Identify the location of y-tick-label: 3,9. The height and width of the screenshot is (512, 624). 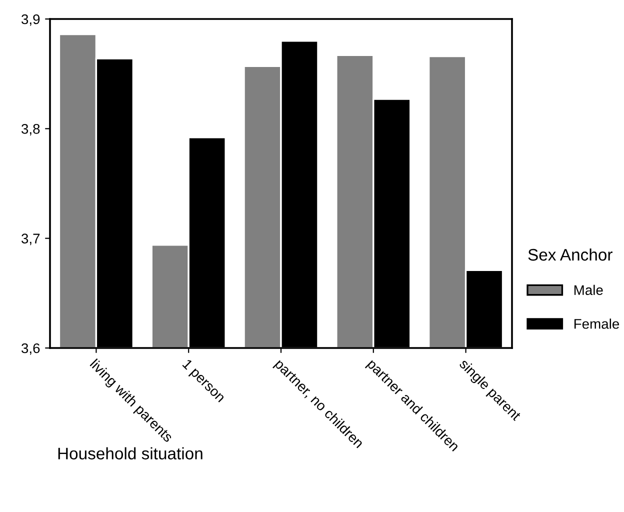
(31, 20).